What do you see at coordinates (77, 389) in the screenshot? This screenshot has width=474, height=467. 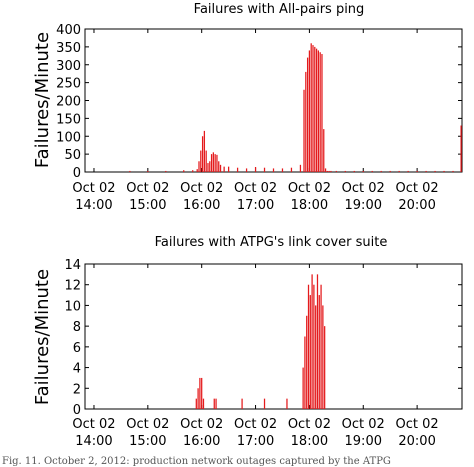 I see `y-tick-label: 2` at bounding box center [77, 389].